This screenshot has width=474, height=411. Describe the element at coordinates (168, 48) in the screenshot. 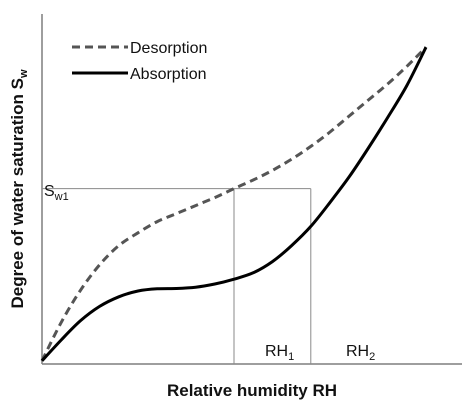

I see `legend-desorption-label: Desorption` at that location.